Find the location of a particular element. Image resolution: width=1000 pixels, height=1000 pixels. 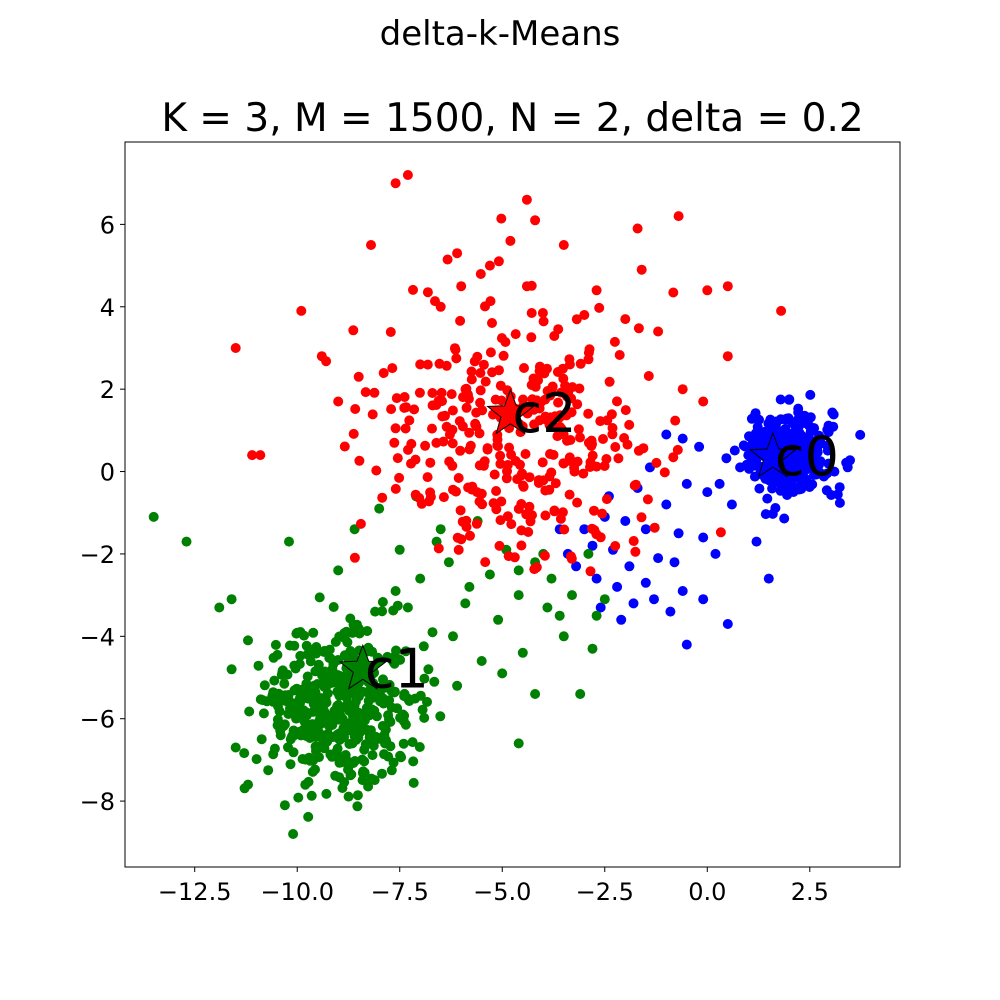

x-tick-label: −5.0 is located at coordinates (502, 892).